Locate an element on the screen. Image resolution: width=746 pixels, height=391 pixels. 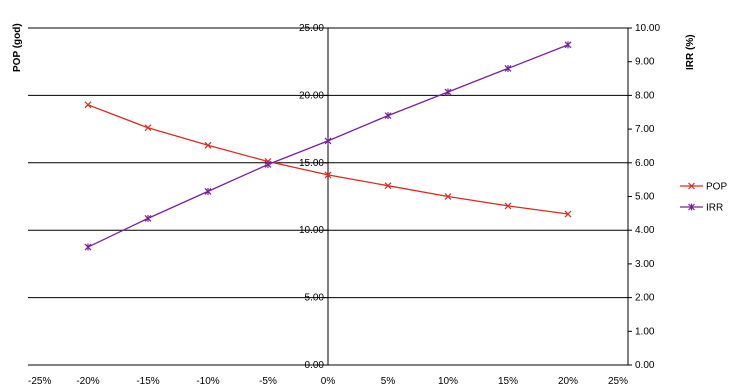
y-tick-label: 0.00 is located at coordinates (315, 365).